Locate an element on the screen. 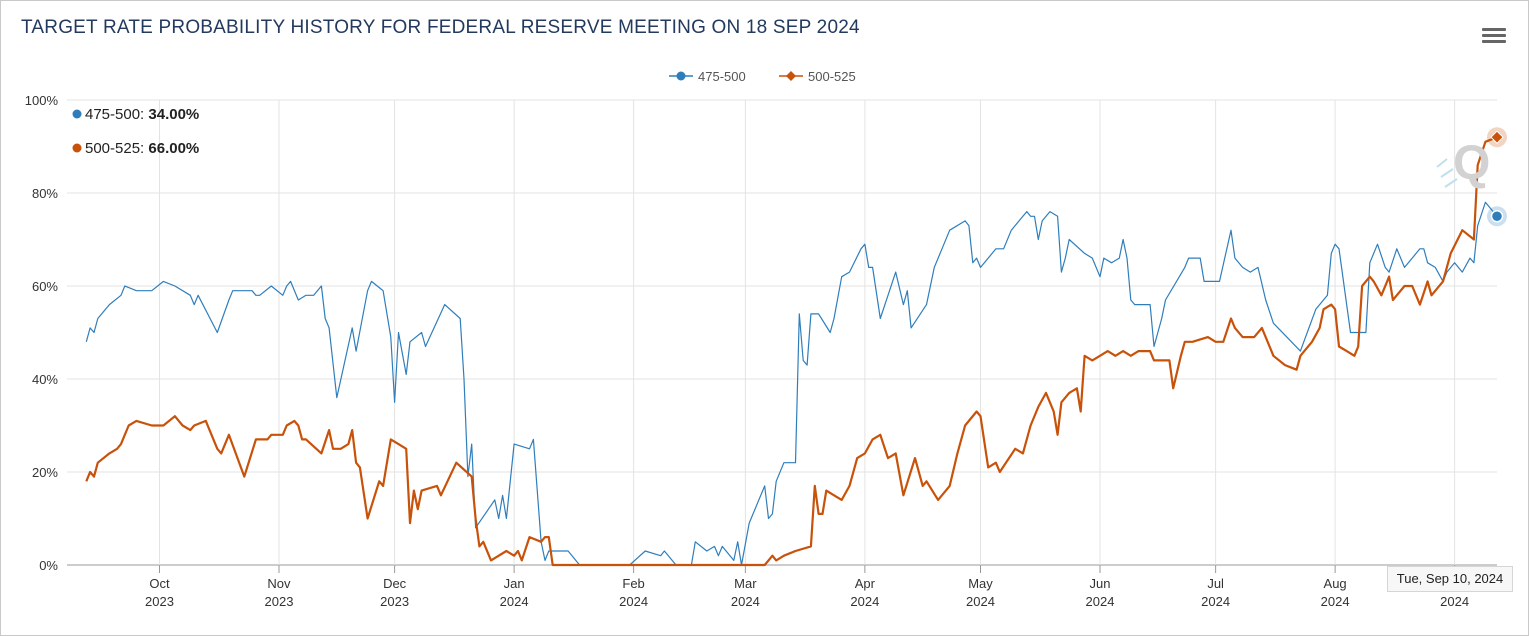  y-tick-label: 60% is located at coordinates (45, 286).